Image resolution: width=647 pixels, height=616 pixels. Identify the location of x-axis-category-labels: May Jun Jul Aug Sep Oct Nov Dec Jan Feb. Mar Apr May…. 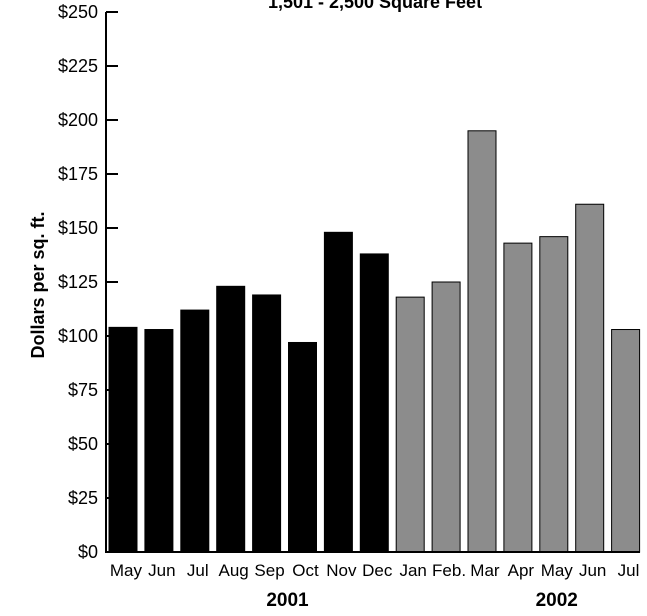
(375, 570).